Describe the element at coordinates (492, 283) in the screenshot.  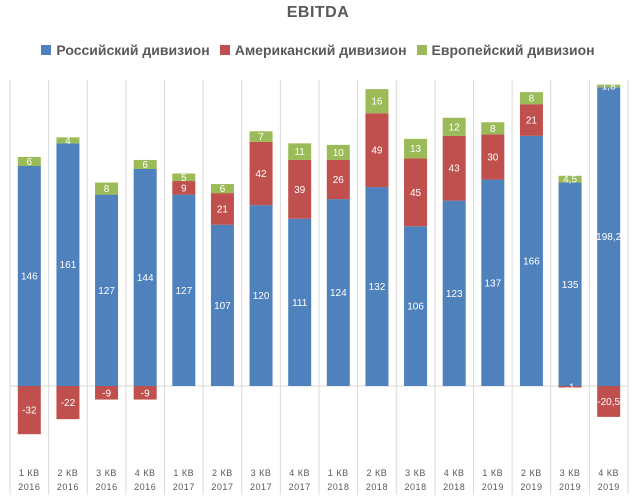
I see `data-label-russian: 137` at that location.